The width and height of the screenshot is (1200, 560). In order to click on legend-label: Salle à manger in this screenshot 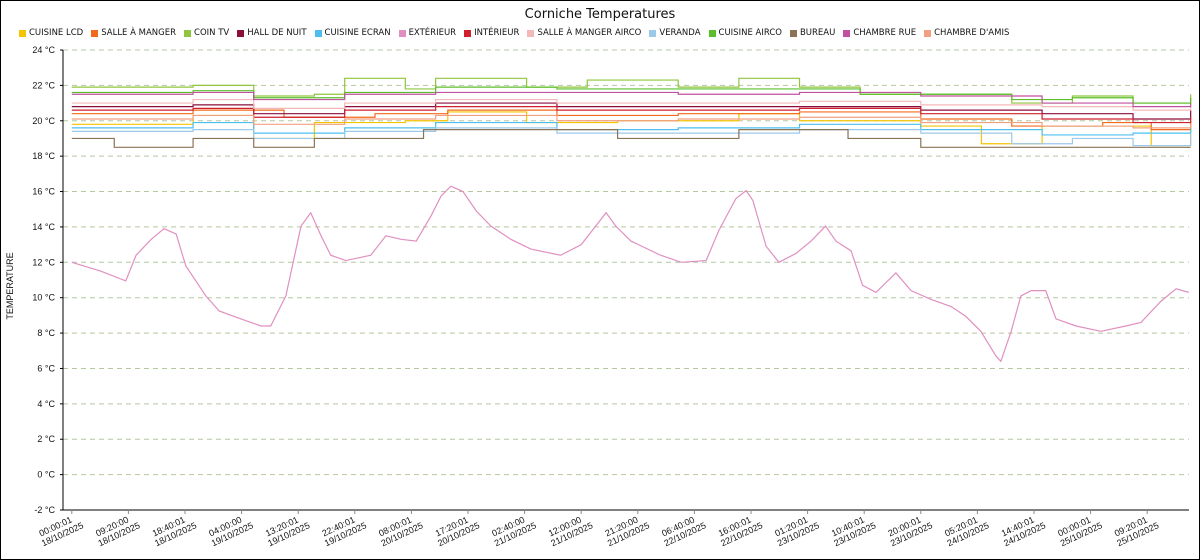, I will do `click(139, 33)`.